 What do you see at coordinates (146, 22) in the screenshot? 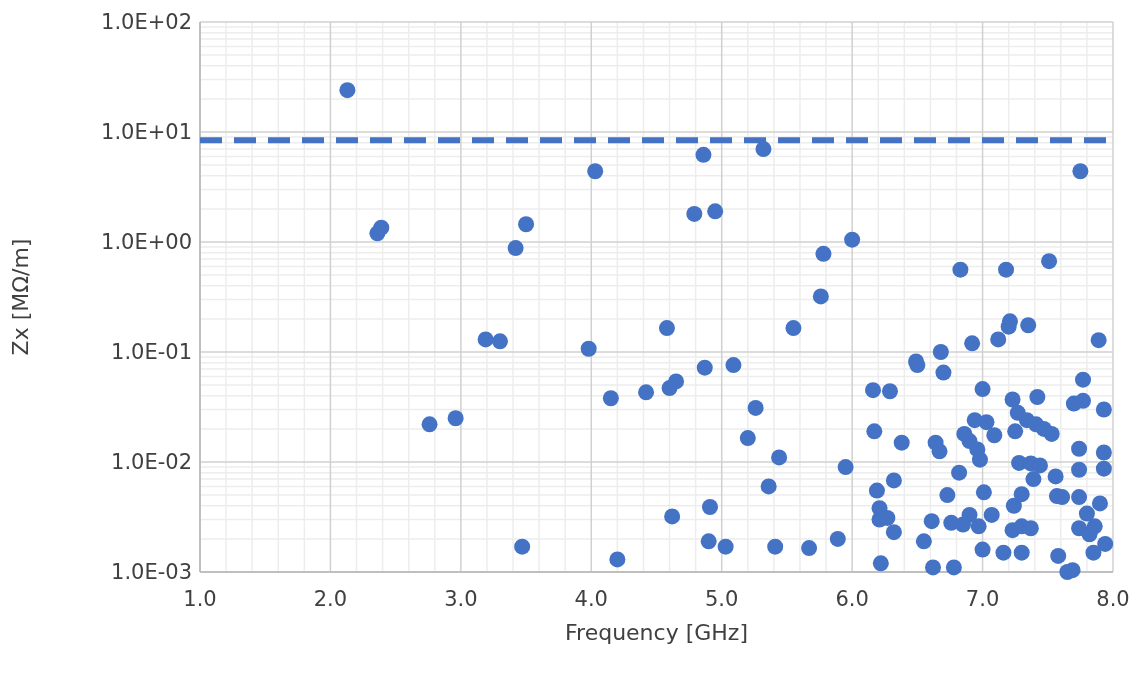
I see `y-tick-label: 1.0E+02` at bounding box center [146, 22].